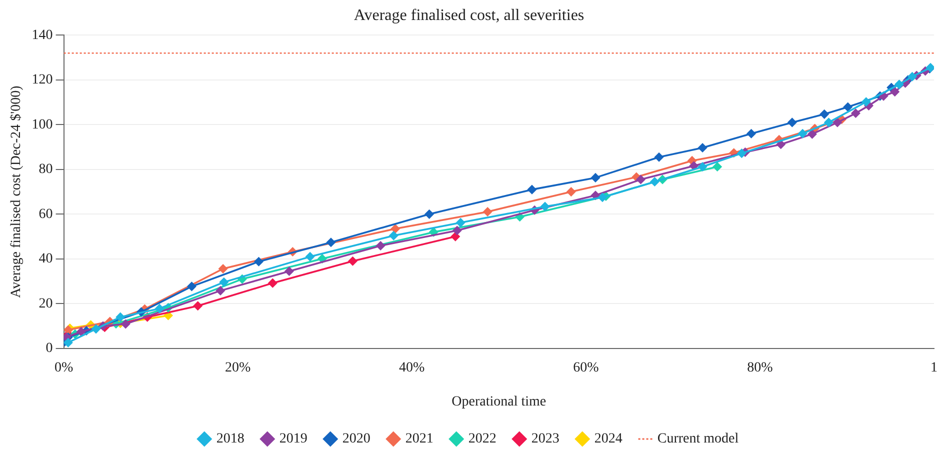 The height and width of the screenshot is (456, 942). I want to click on legend-label: 2020, so click(356, 439).